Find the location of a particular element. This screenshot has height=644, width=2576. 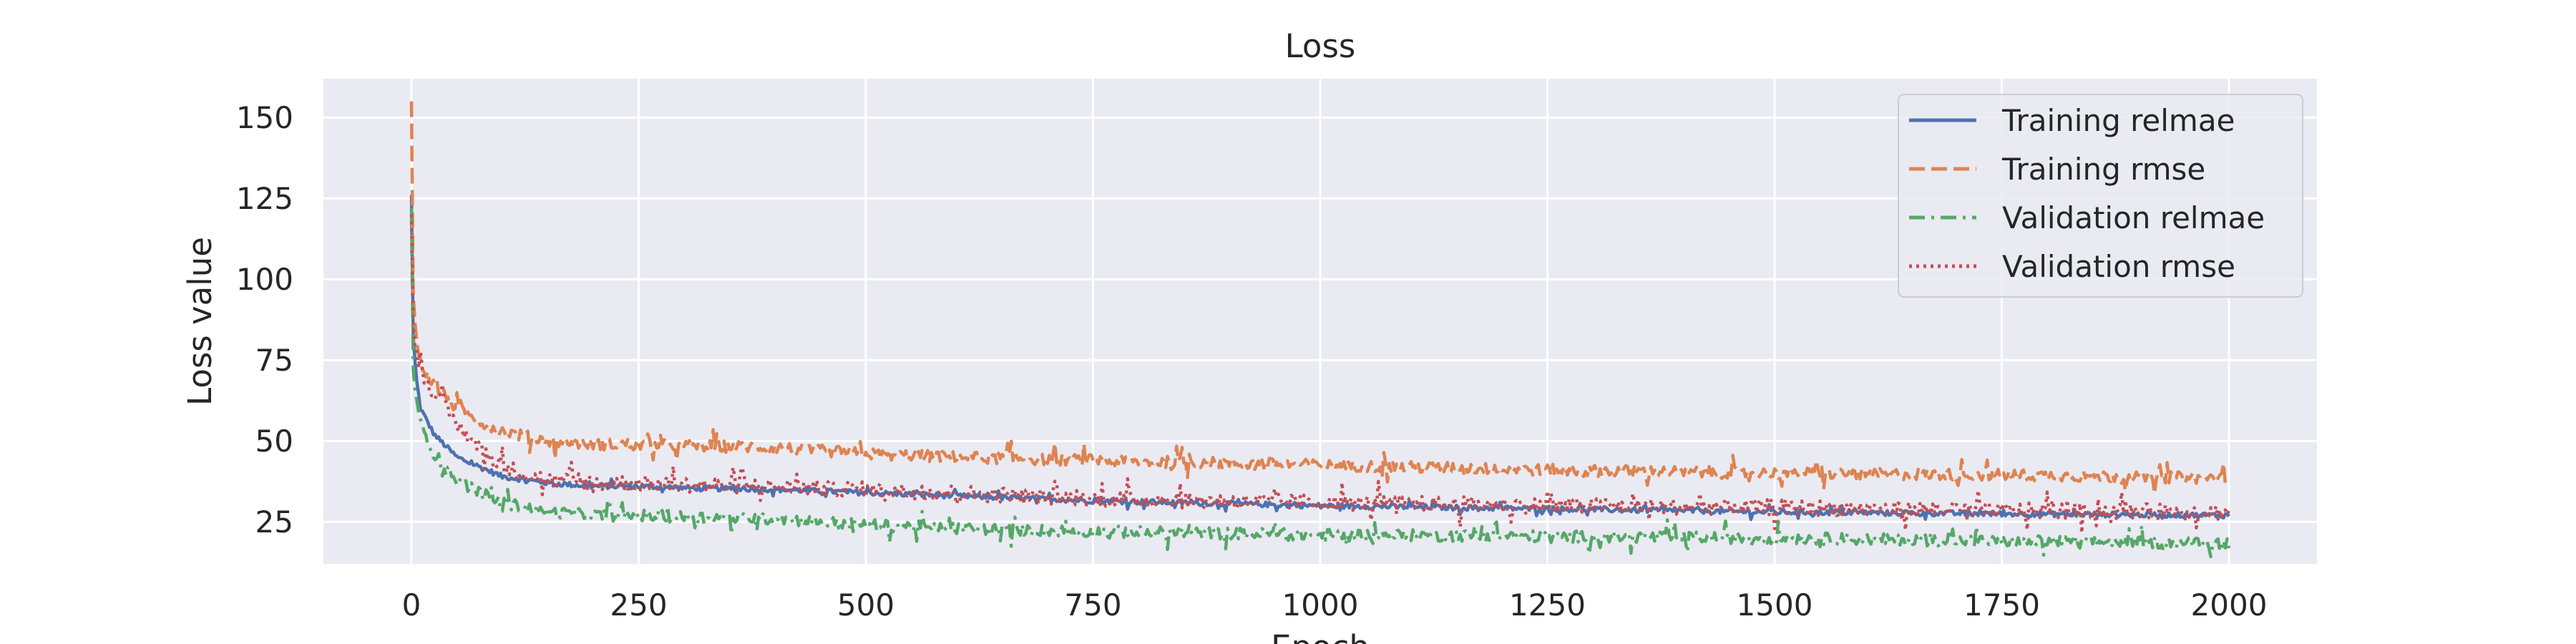

y-tick-label: 75 is located at coordinates (274, 360).